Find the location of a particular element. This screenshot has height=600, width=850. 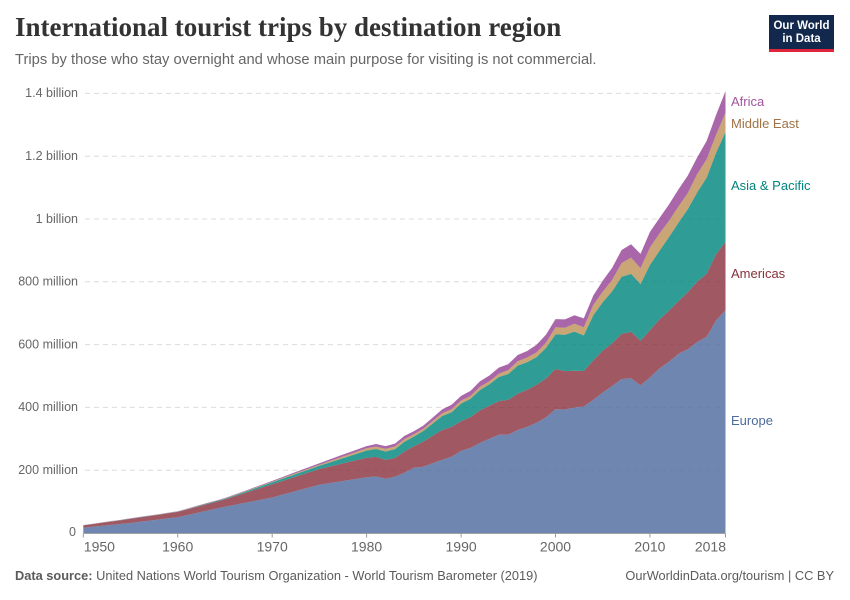

svg-text: 800 million is located at coordinates (48, 282).